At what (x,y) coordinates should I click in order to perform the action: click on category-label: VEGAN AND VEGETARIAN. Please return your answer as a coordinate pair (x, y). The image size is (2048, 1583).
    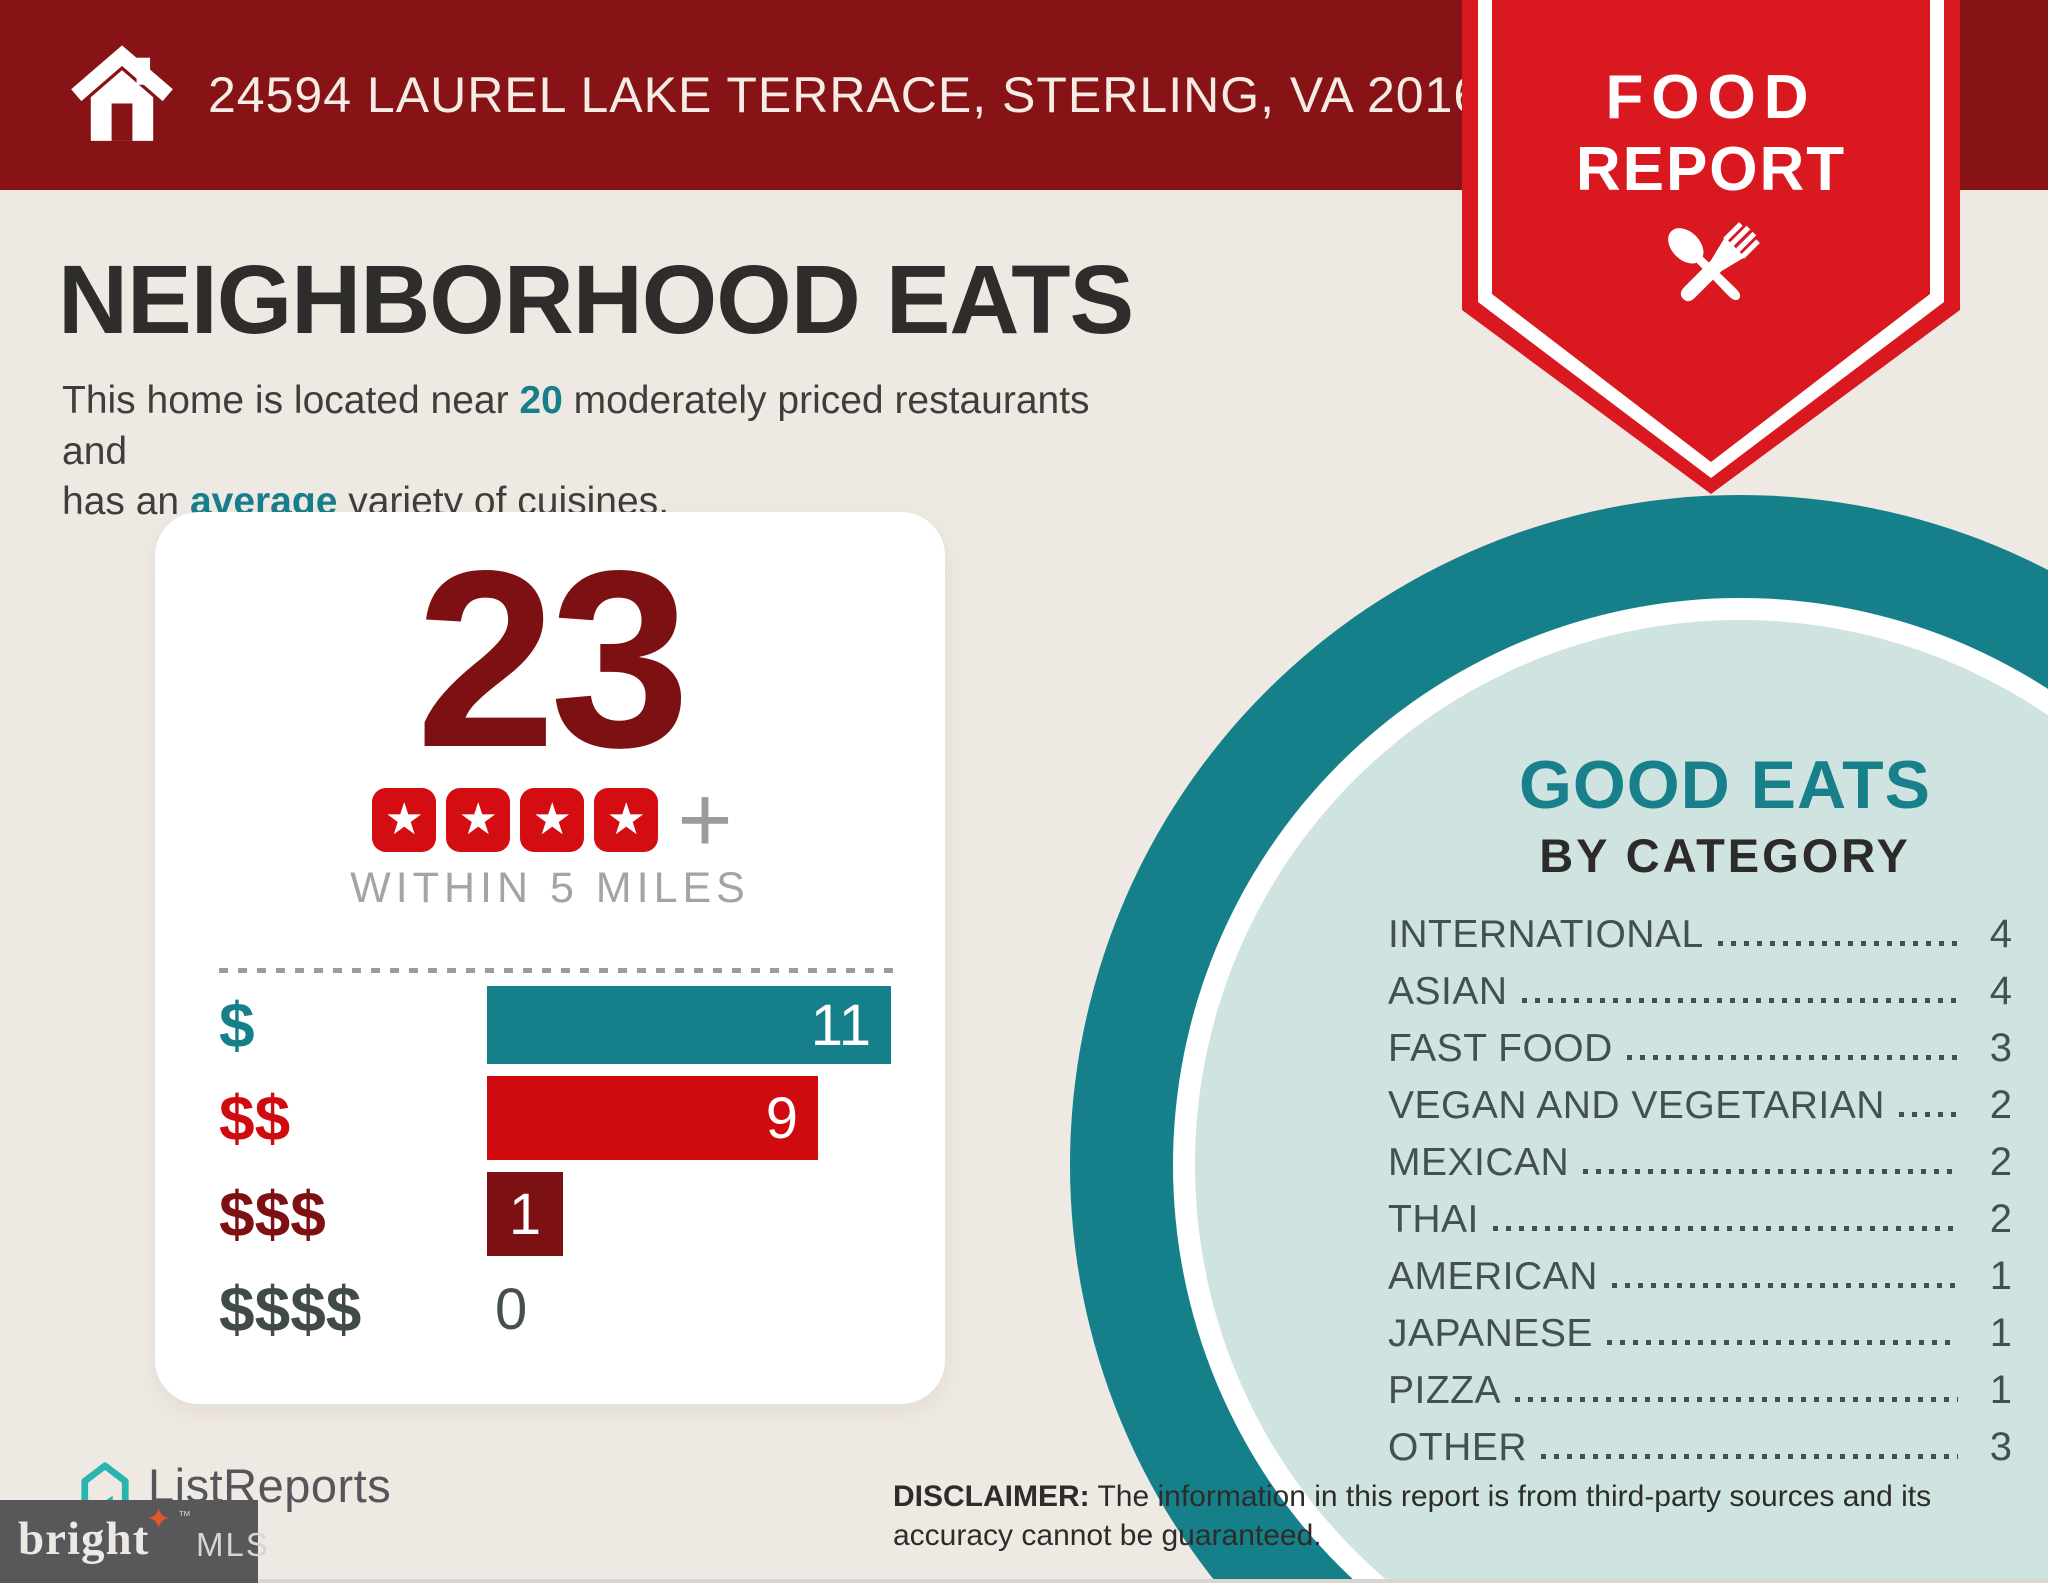
    Looking at the image, I should click on (1636, 1105).